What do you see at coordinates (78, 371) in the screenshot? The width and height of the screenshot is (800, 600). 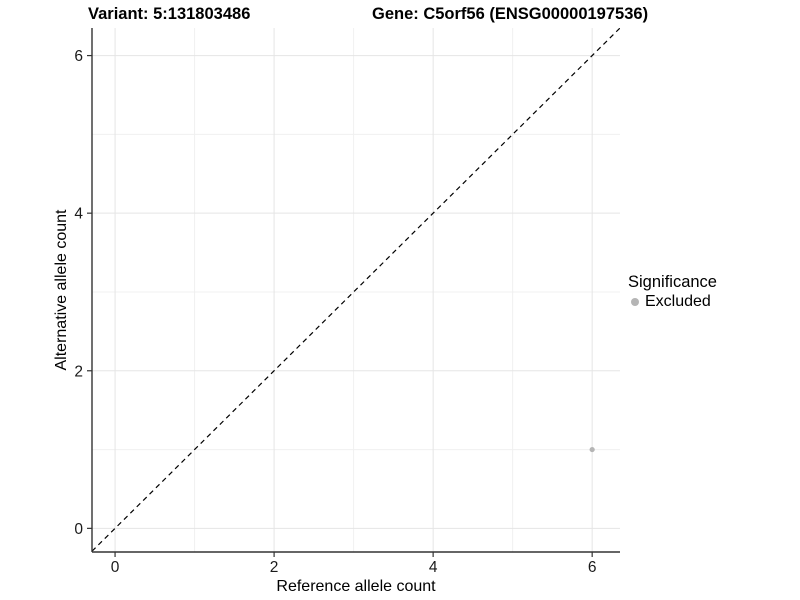 I see `y-tick-label: 2` at bounding box center [78, 371].